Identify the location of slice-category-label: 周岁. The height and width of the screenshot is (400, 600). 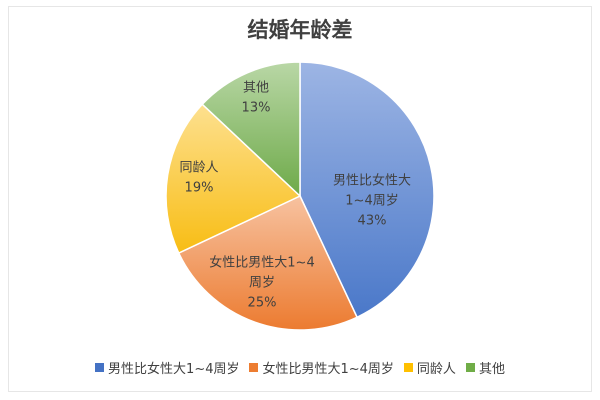
(262, 283).